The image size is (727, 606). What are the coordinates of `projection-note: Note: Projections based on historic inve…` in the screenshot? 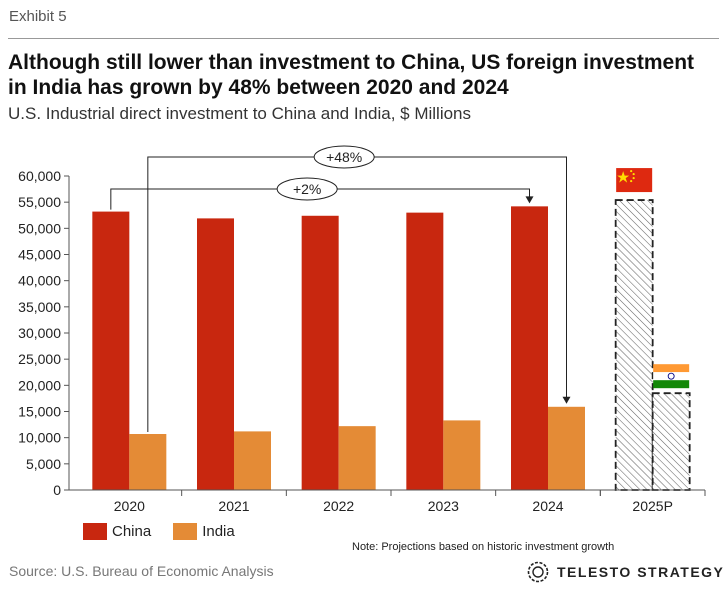 It's located at (483, 547).